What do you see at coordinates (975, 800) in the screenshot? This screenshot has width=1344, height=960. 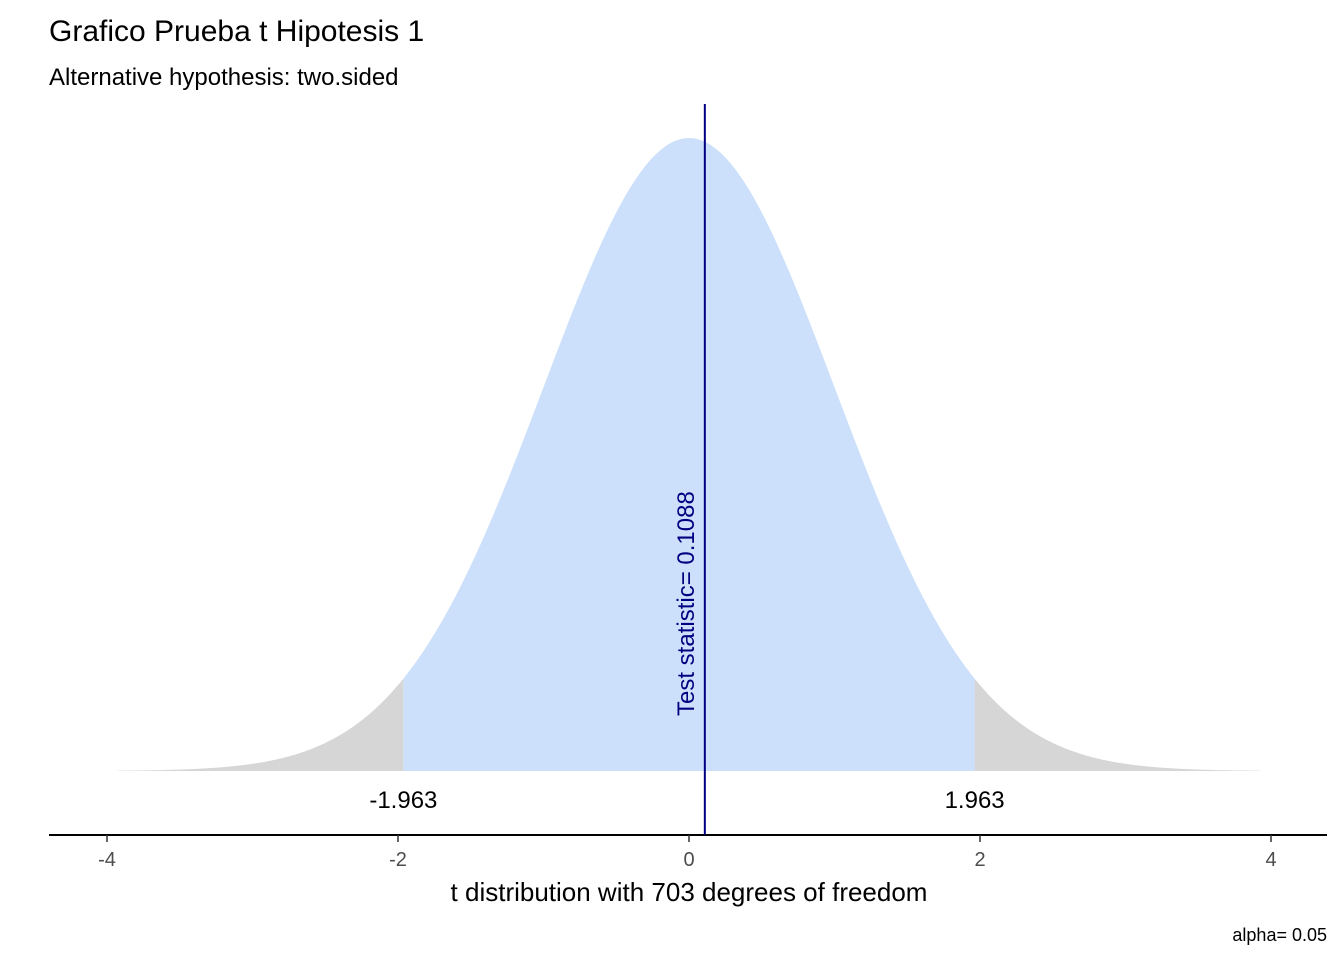 I see `critical-value-right-label: 1.963` at bounding box center [975, 800].